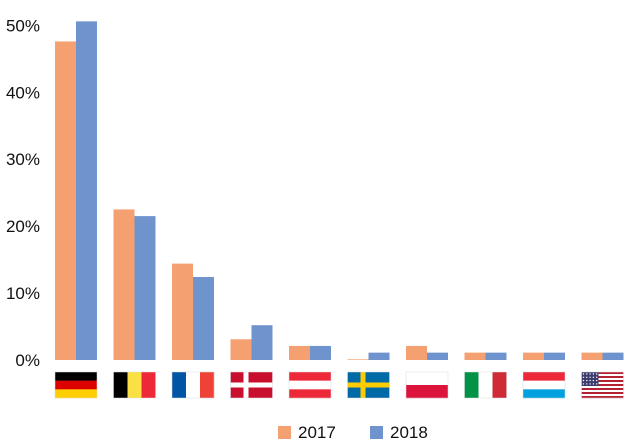  What do you see at coordinates (23, 226) in the screenshot?
I see `y-tick-label: 20%` at bounding box center [23, 226].